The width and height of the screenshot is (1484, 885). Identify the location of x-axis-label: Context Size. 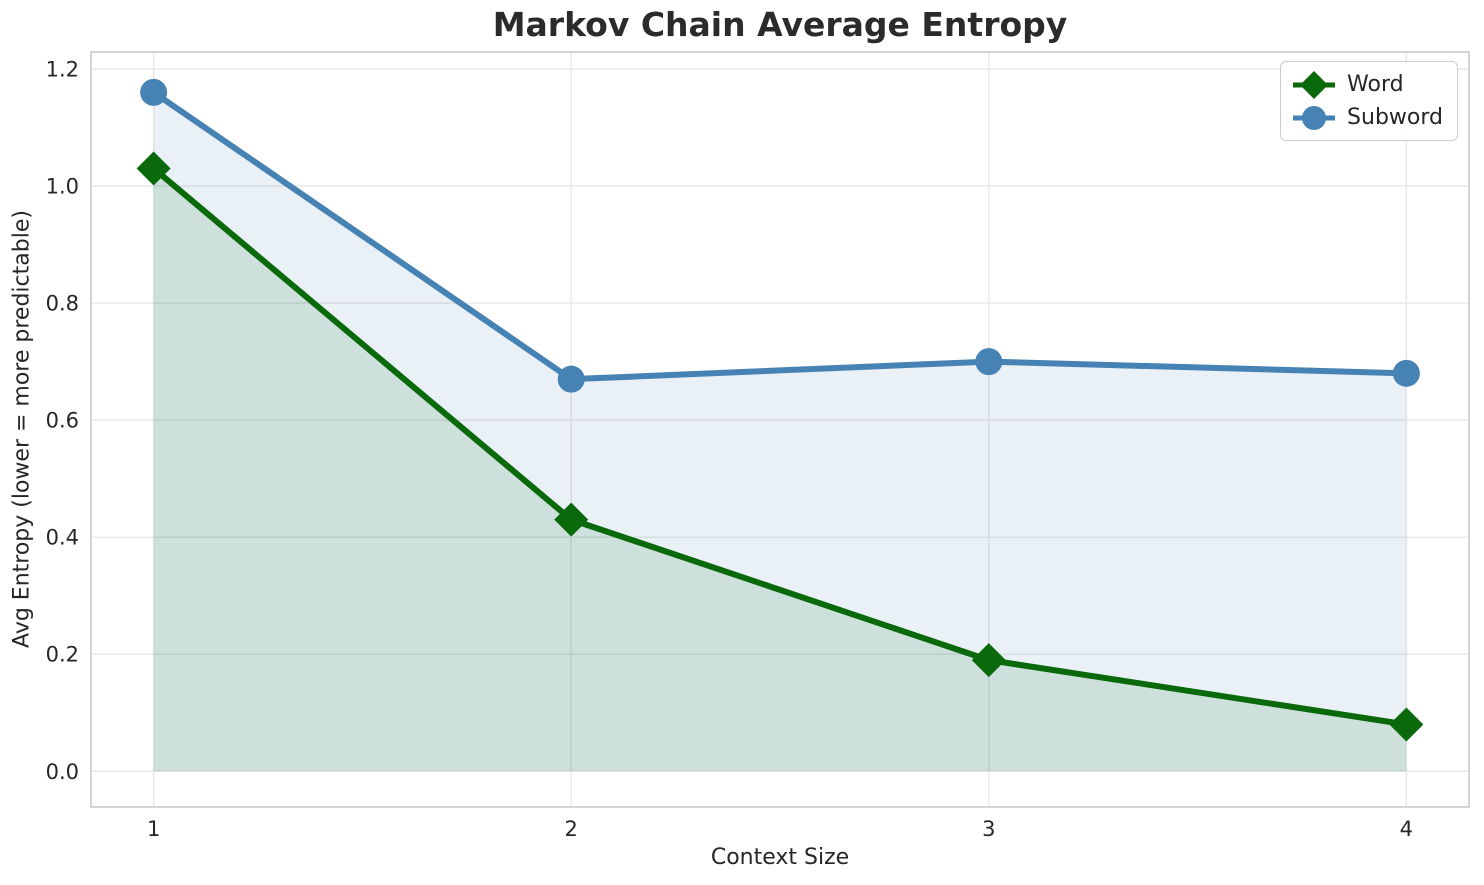
(780, 857).